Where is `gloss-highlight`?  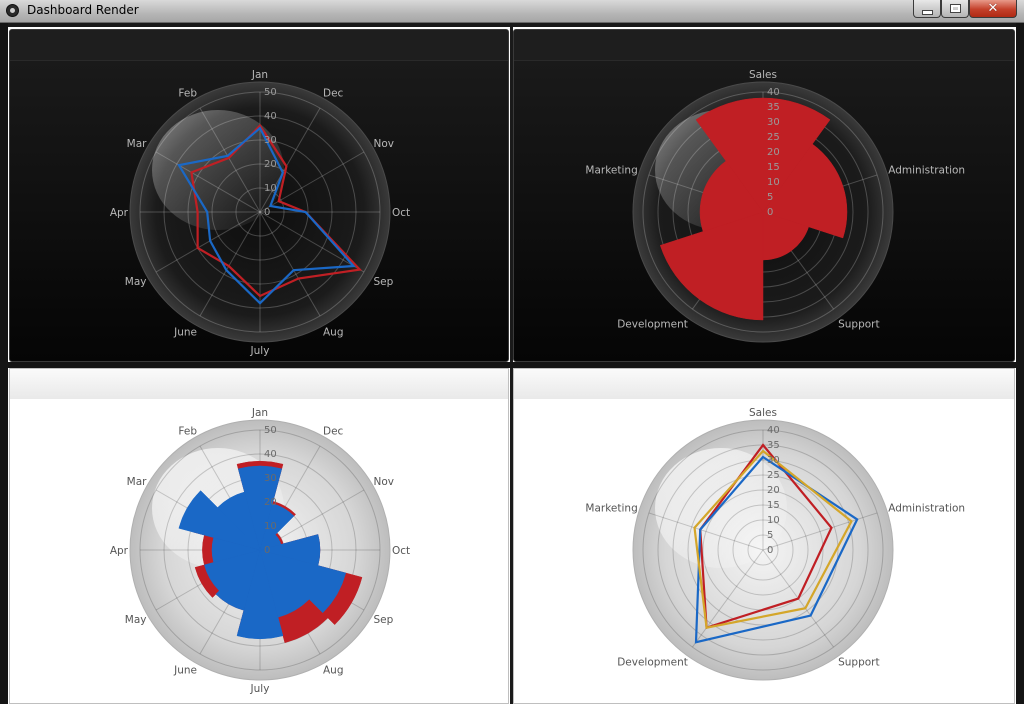 gloss-highlight is located at coordinates (218, 170).